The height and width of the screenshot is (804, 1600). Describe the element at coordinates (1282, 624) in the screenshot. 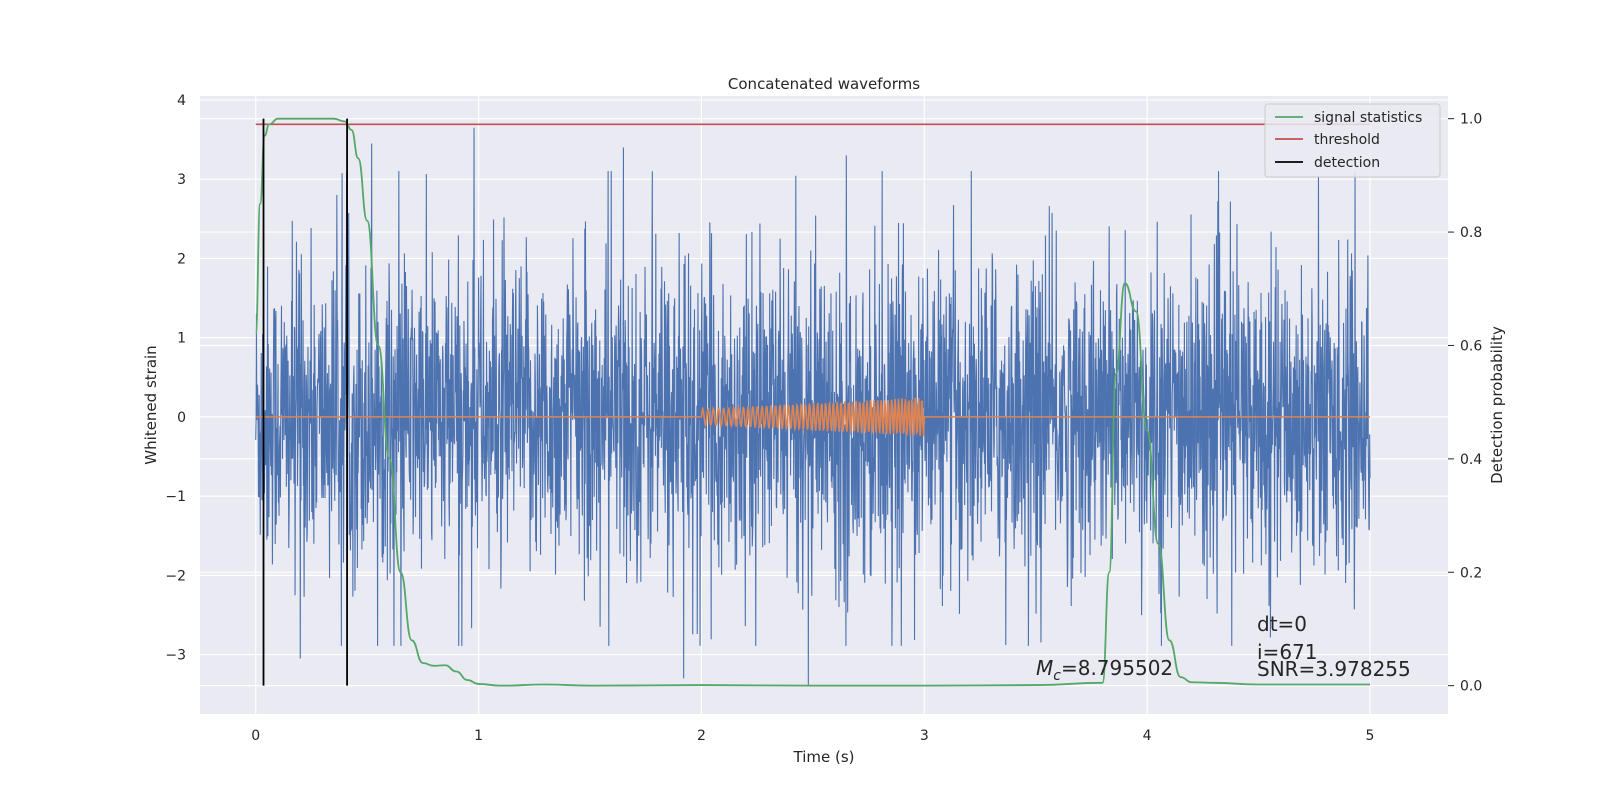

I see `annotation-dt: dt=0` at that location.